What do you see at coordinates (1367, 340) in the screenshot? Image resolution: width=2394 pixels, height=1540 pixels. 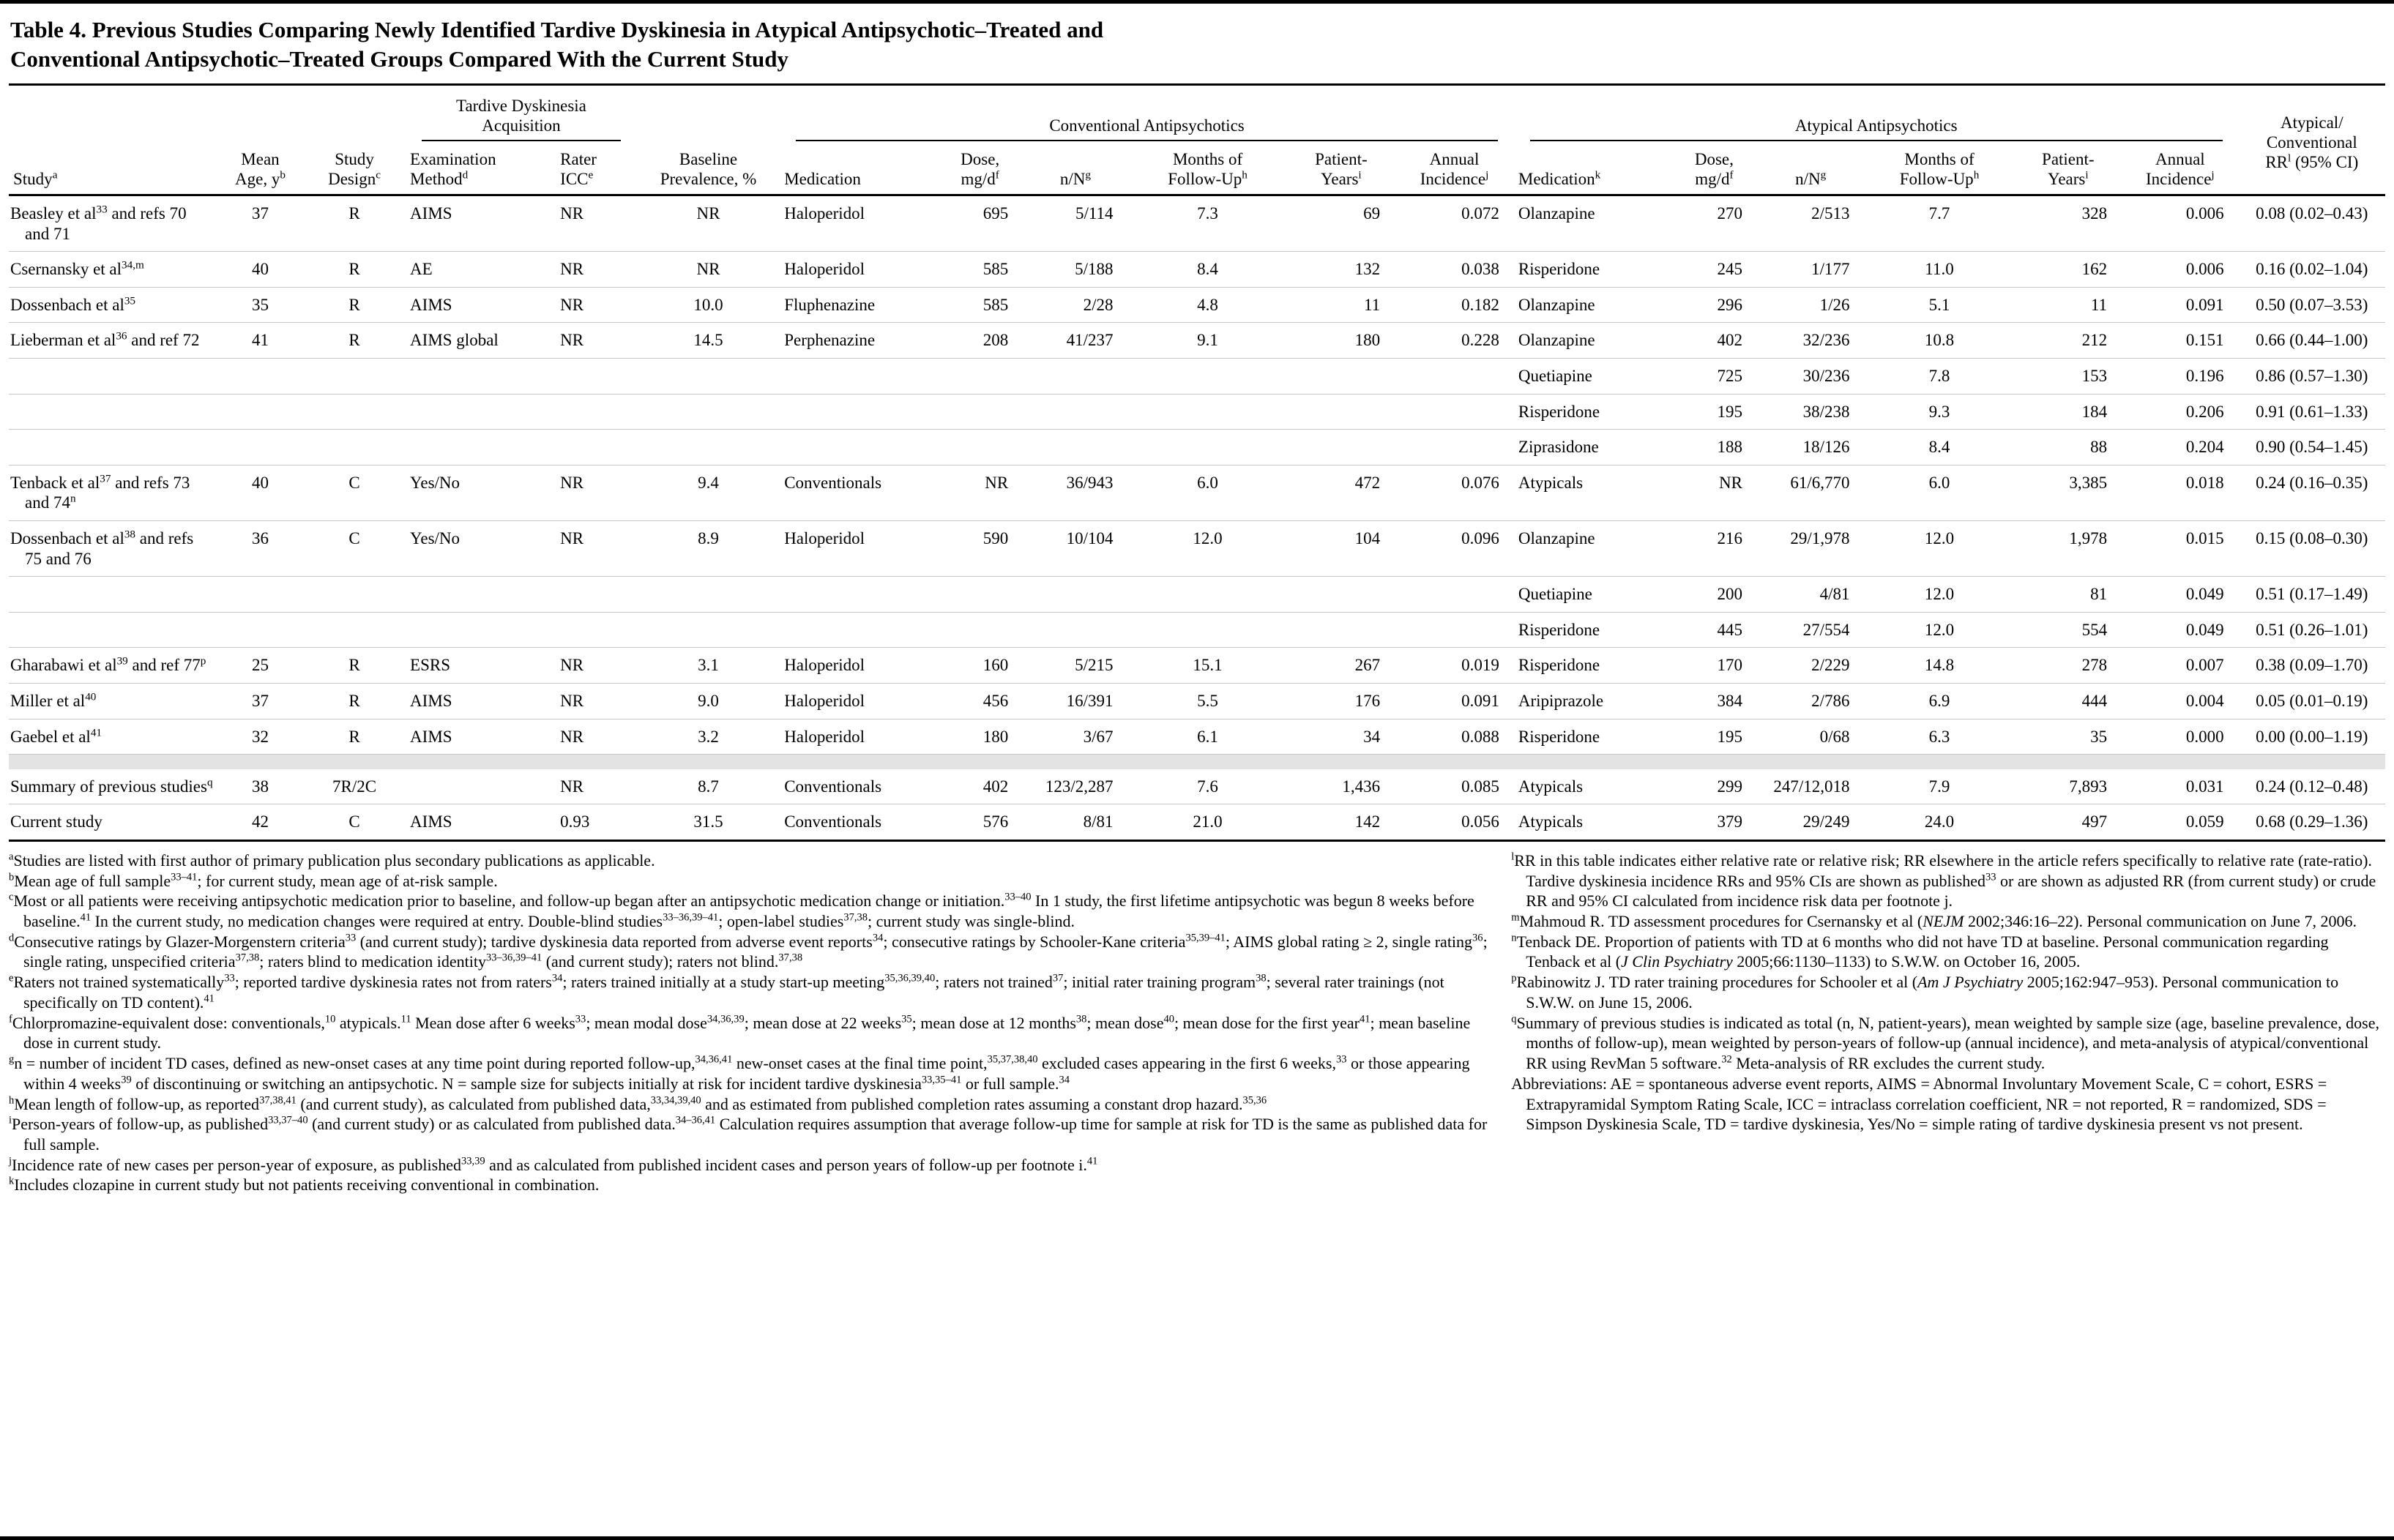 I see `table-cell: 180` at bounding box center [1367, 340].